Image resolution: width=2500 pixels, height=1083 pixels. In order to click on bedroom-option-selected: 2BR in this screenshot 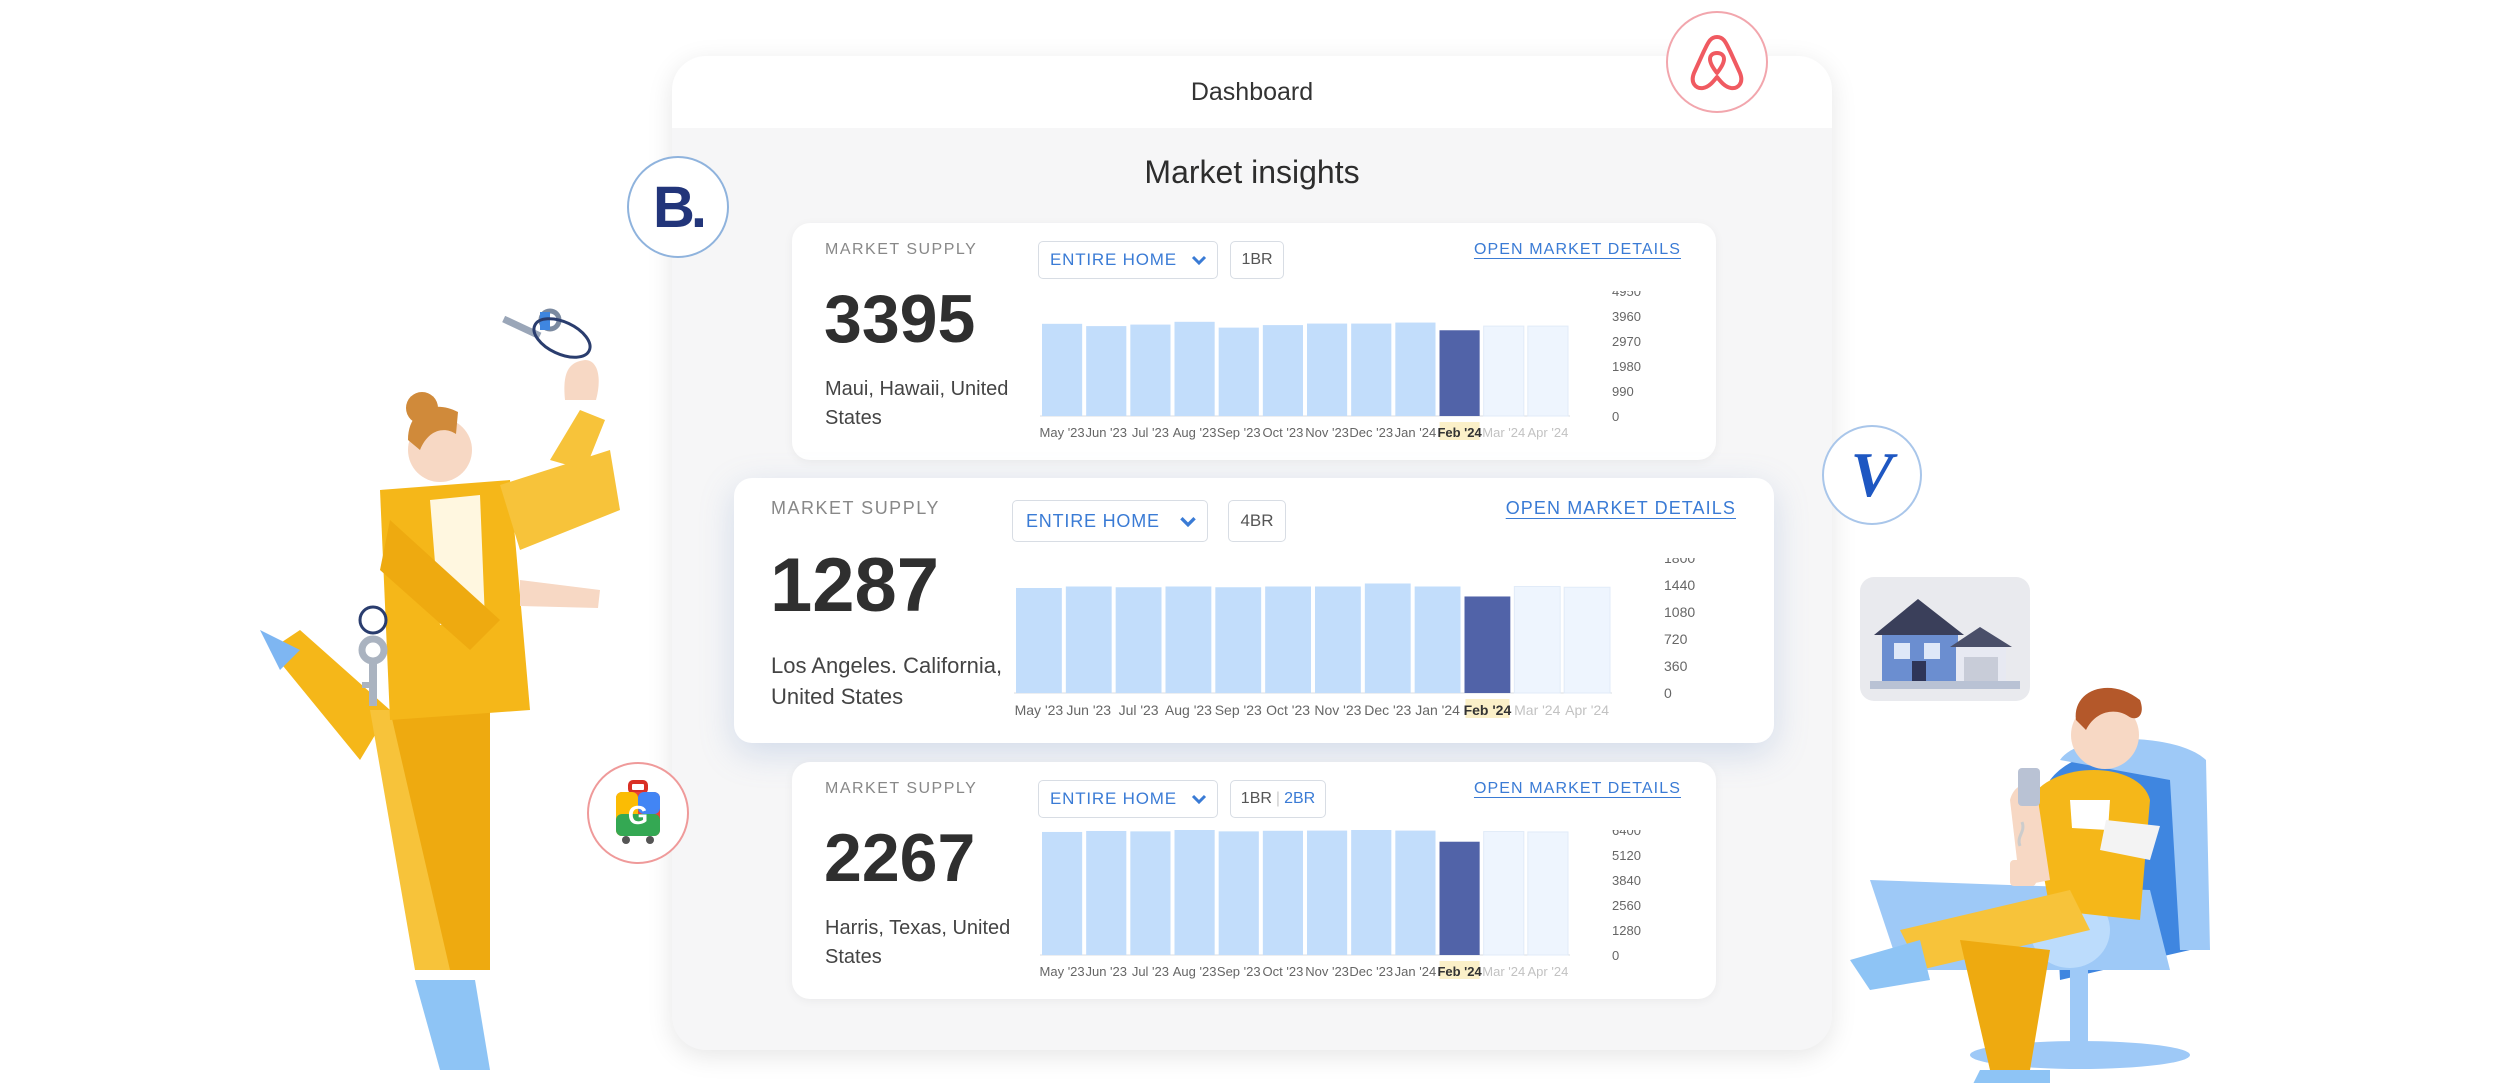, I will do `click(1300, 798)`.